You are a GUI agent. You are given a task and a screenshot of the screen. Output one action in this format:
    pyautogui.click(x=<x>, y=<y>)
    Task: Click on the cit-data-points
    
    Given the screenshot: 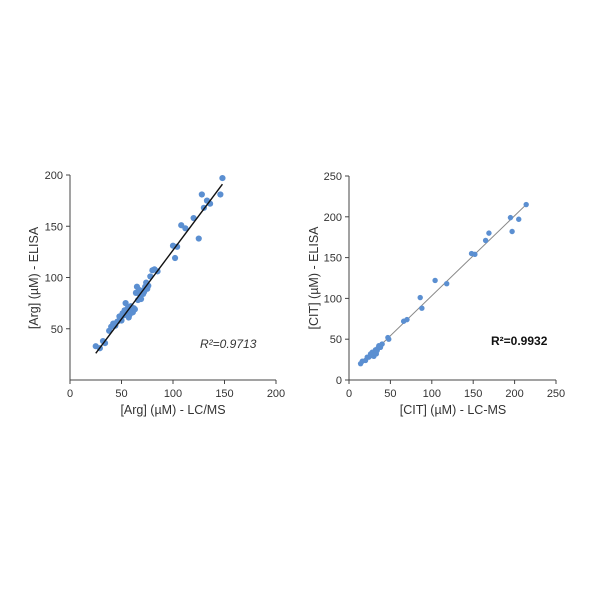 What is the action you would take?
    pyautogui.click(x=443, y=284)
    